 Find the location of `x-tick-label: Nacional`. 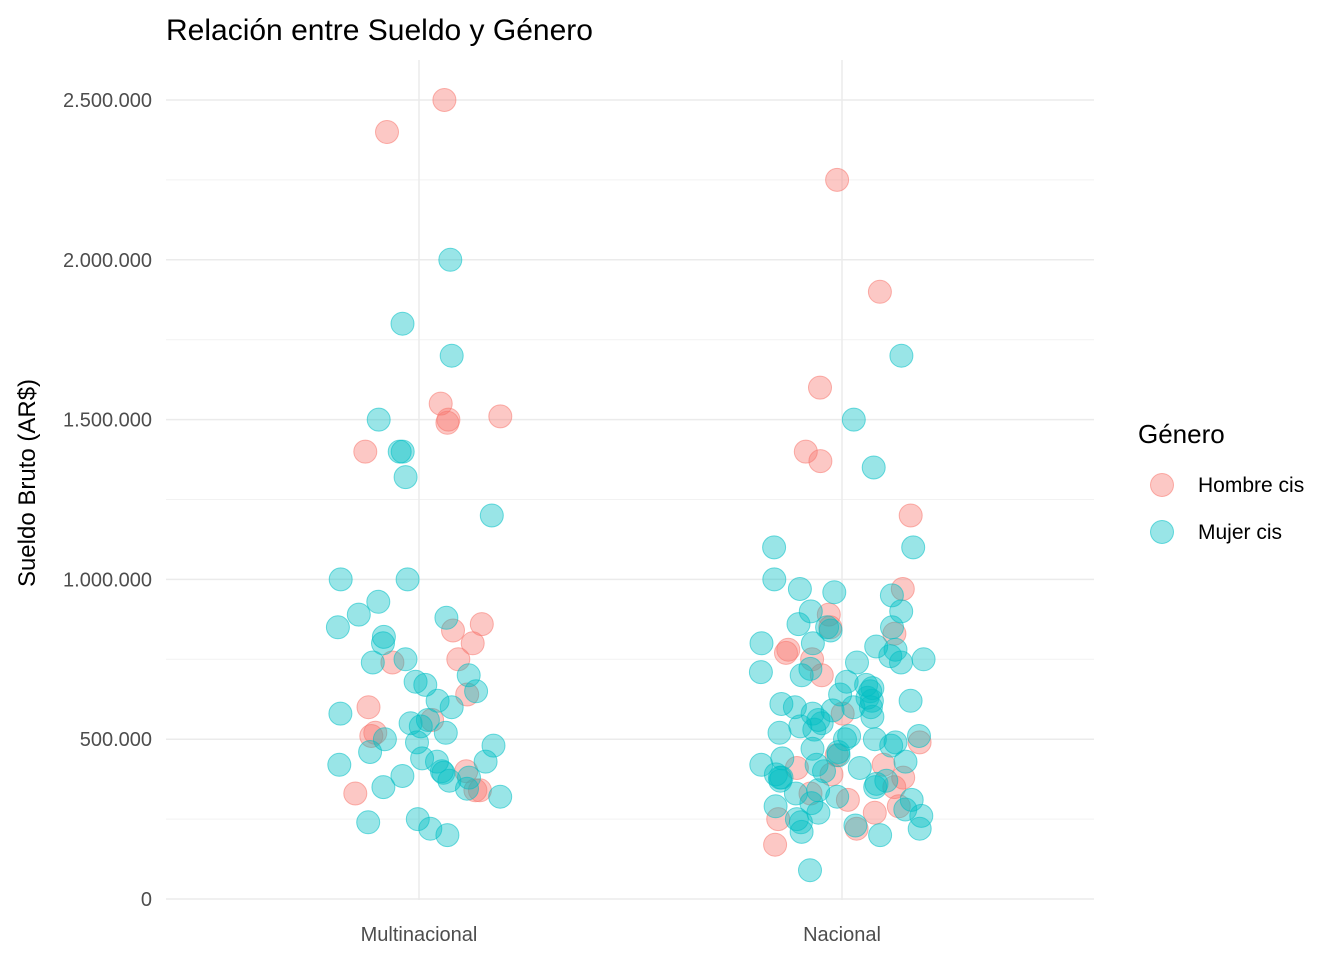

x-tick-label: Nacional is located at coordinates (842, 935).